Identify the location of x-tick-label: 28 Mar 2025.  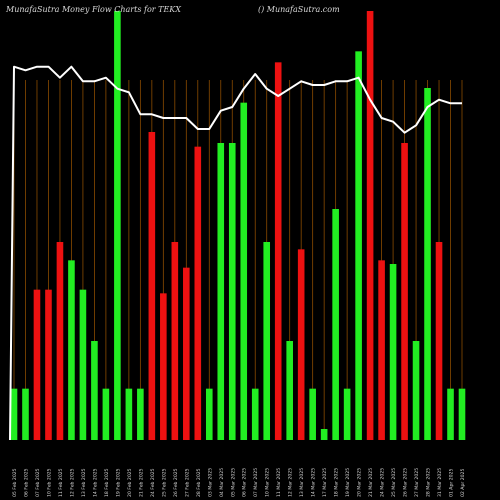
(429, 482).